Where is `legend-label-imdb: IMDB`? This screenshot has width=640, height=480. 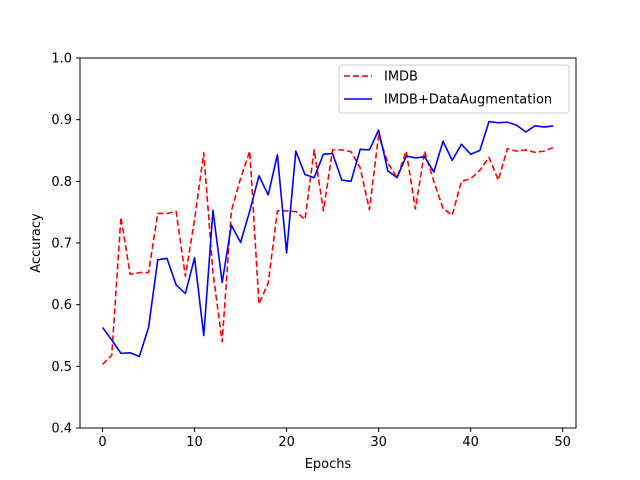
legend-label-imdb: IMDB is located at coordinates (401, 77).